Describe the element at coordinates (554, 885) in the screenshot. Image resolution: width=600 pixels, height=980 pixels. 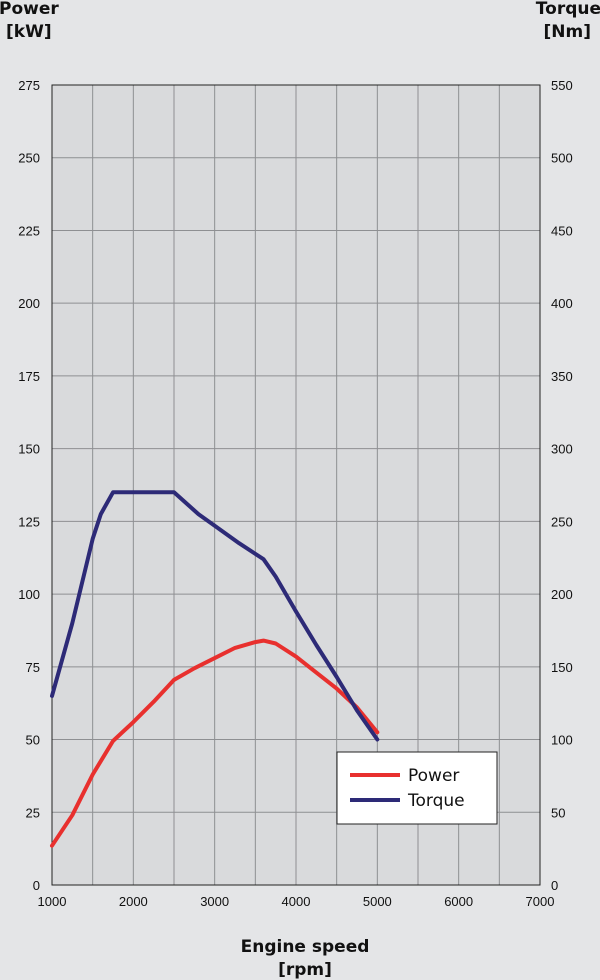
I see `right-tick-label: 0` at that location.